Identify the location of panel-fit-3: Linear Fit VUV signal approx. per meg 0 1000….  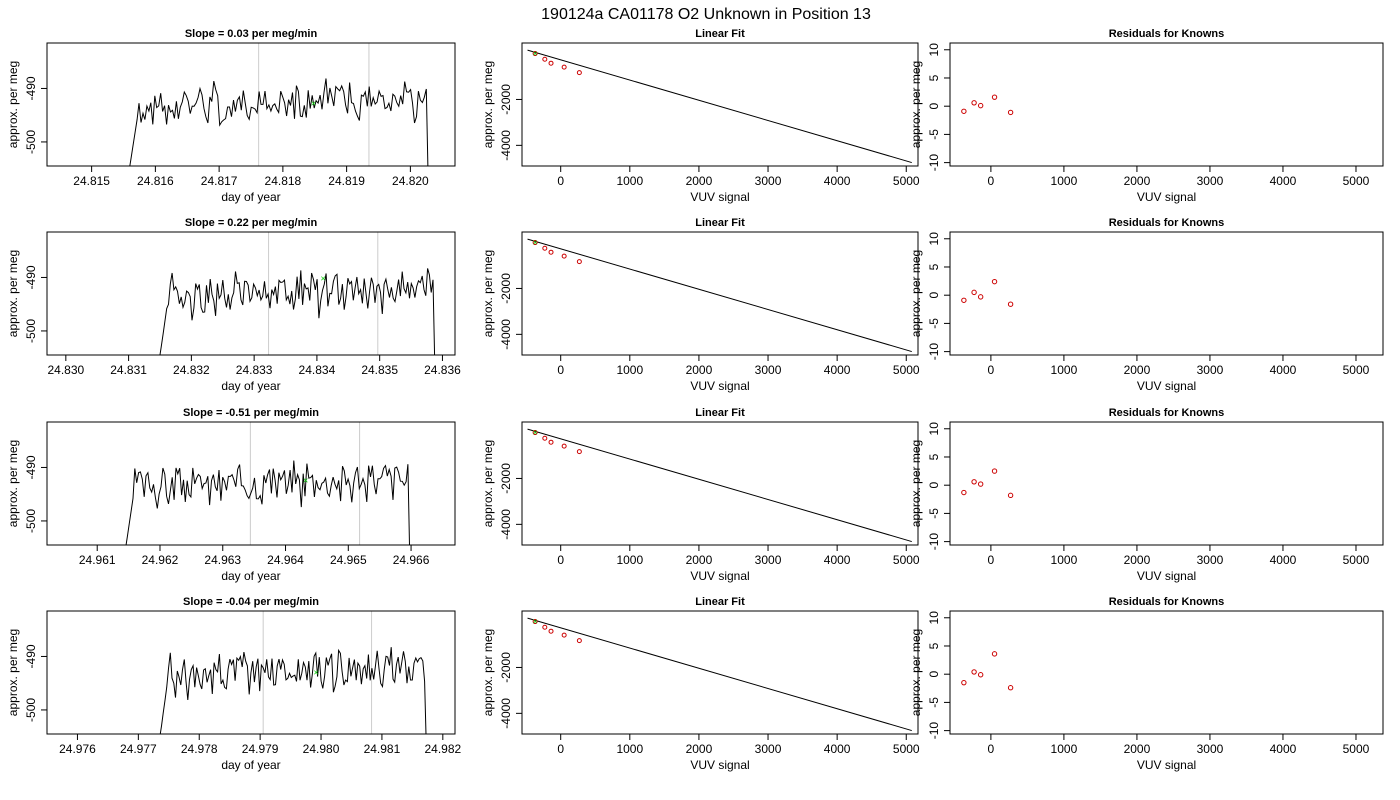
(700, 495).